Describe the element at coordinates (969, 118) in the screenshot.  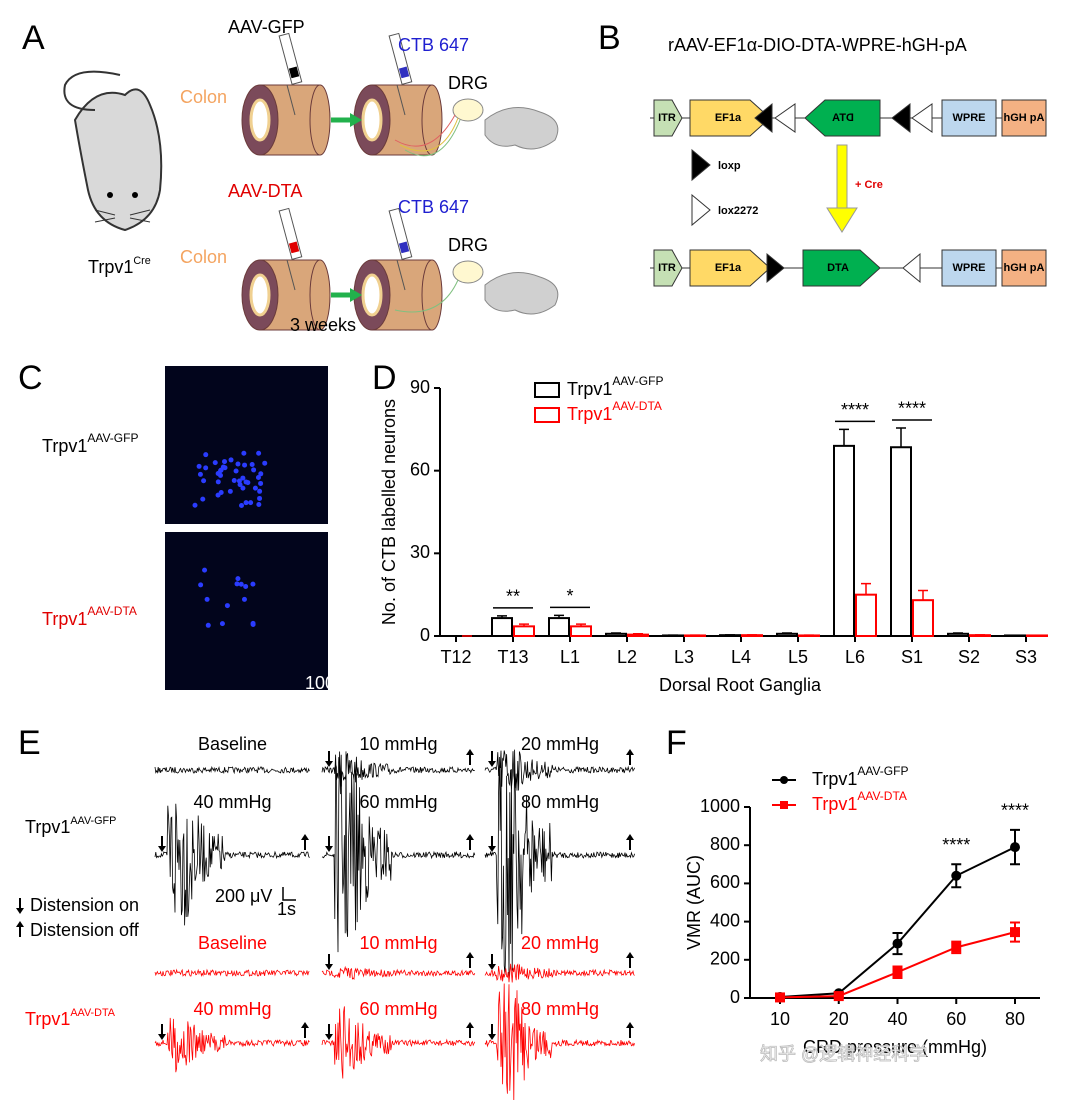
I see `label: WPRE` at that location.